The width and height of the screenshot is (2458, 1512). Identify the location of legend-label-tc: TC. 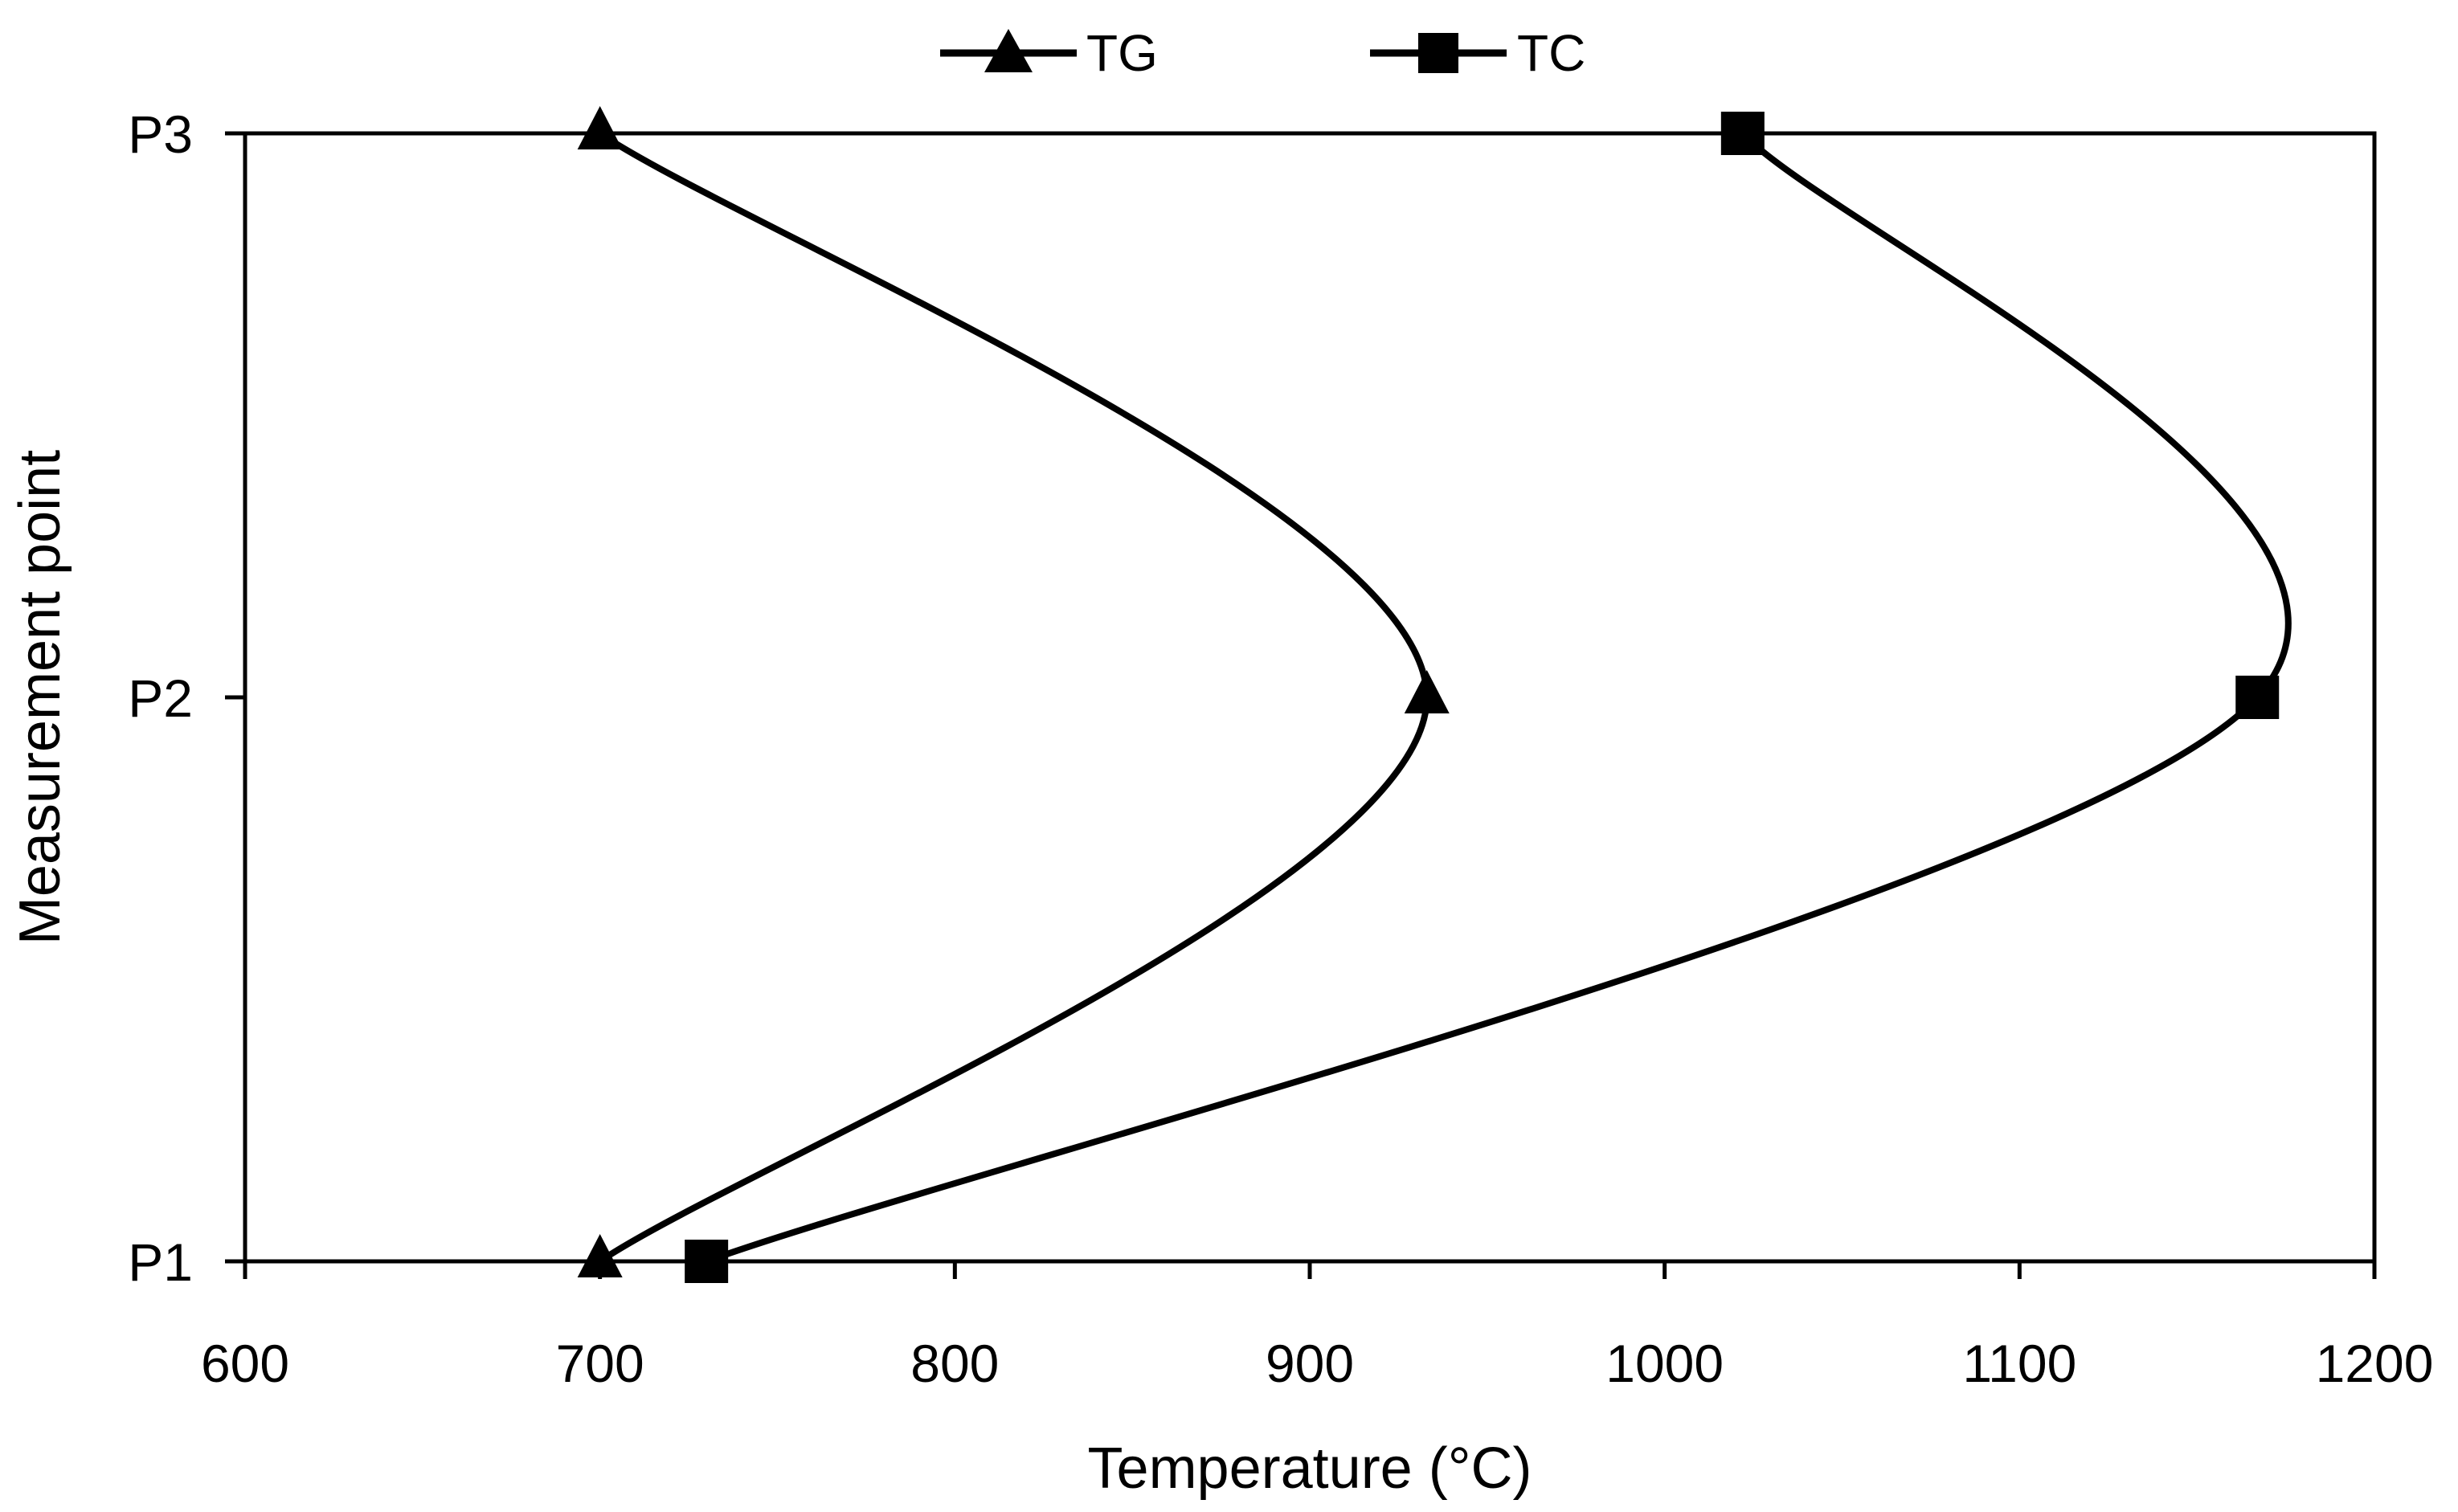
(1551, 53).